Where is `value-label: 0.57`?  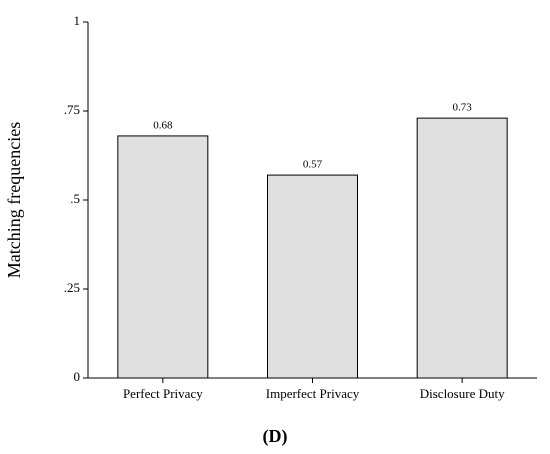 value-label: 0.57 is located at coordinates (313, 165).